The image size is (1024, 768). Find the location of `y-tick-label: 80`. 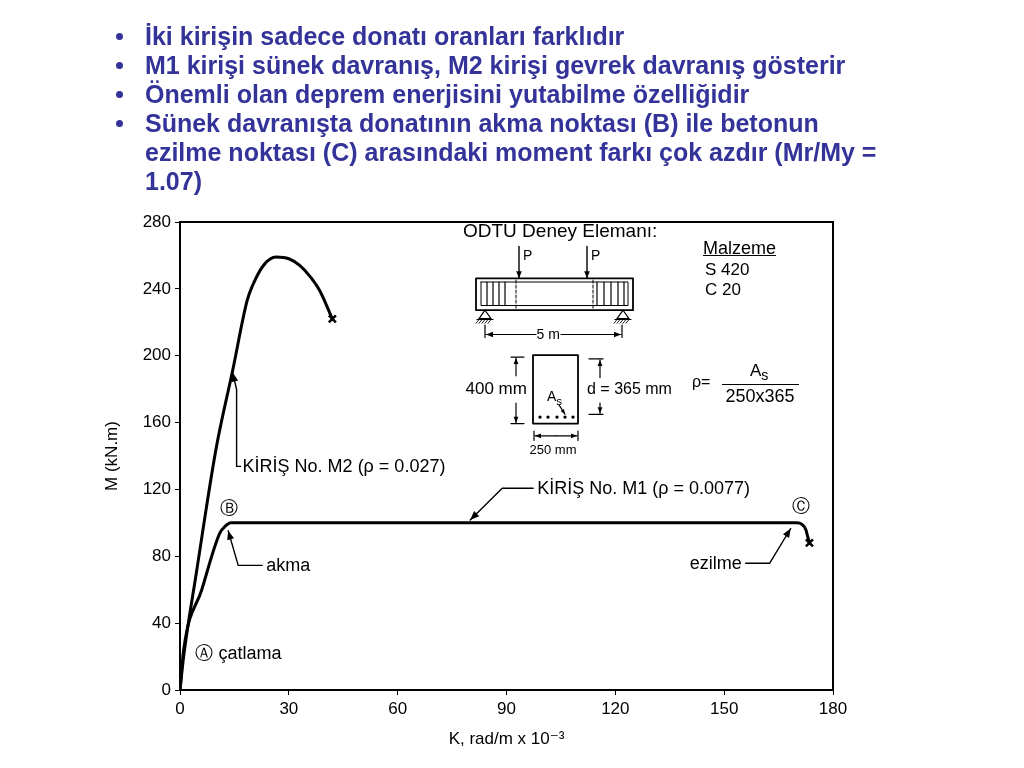

y-tick-label: 80 is located at coordinates (161, 555).